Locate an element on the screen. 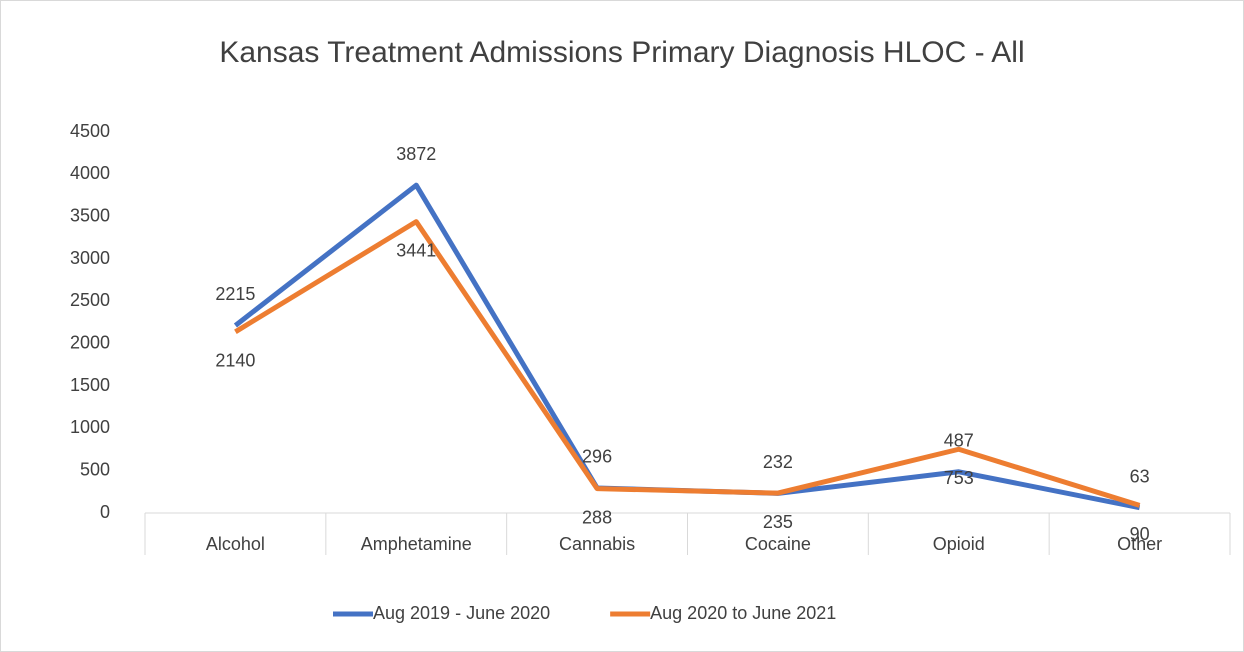 Image resolution: width=1244 pixels, height=652 pixels. data-label: 296 is located at coordinates (597, 457).